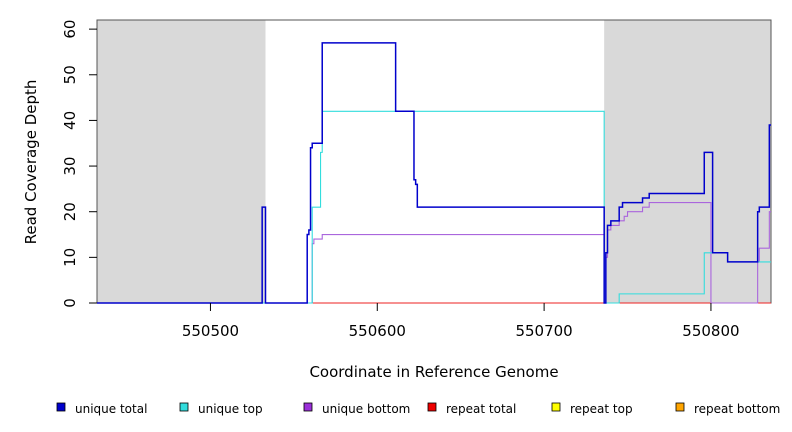 The width and height of the screenshot is (792, 432). I want to click on y-tick-label: 0, so click(70, 303).